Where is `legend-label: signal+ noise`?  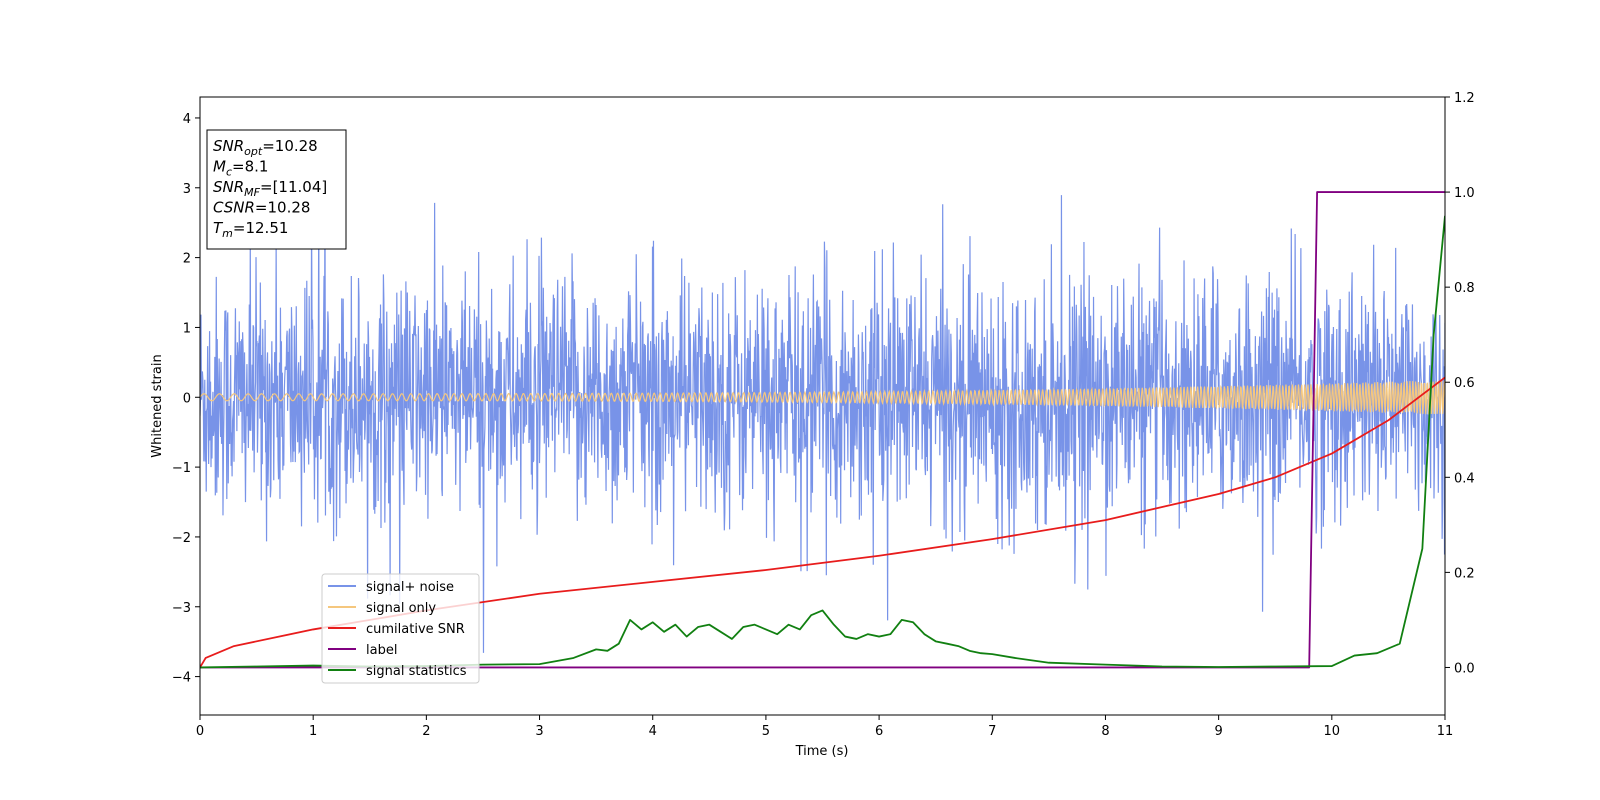
legend-label: signal+ noise is located at coordinates (410, 587).